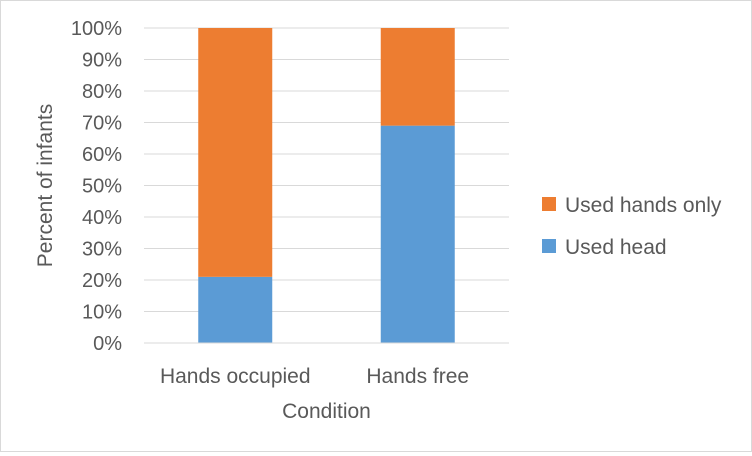 This screenshot has height=456, width=752. Describe the element at coordinates (102, 124) in the screenshot. I see `y-tick-label: 70%` at that location.